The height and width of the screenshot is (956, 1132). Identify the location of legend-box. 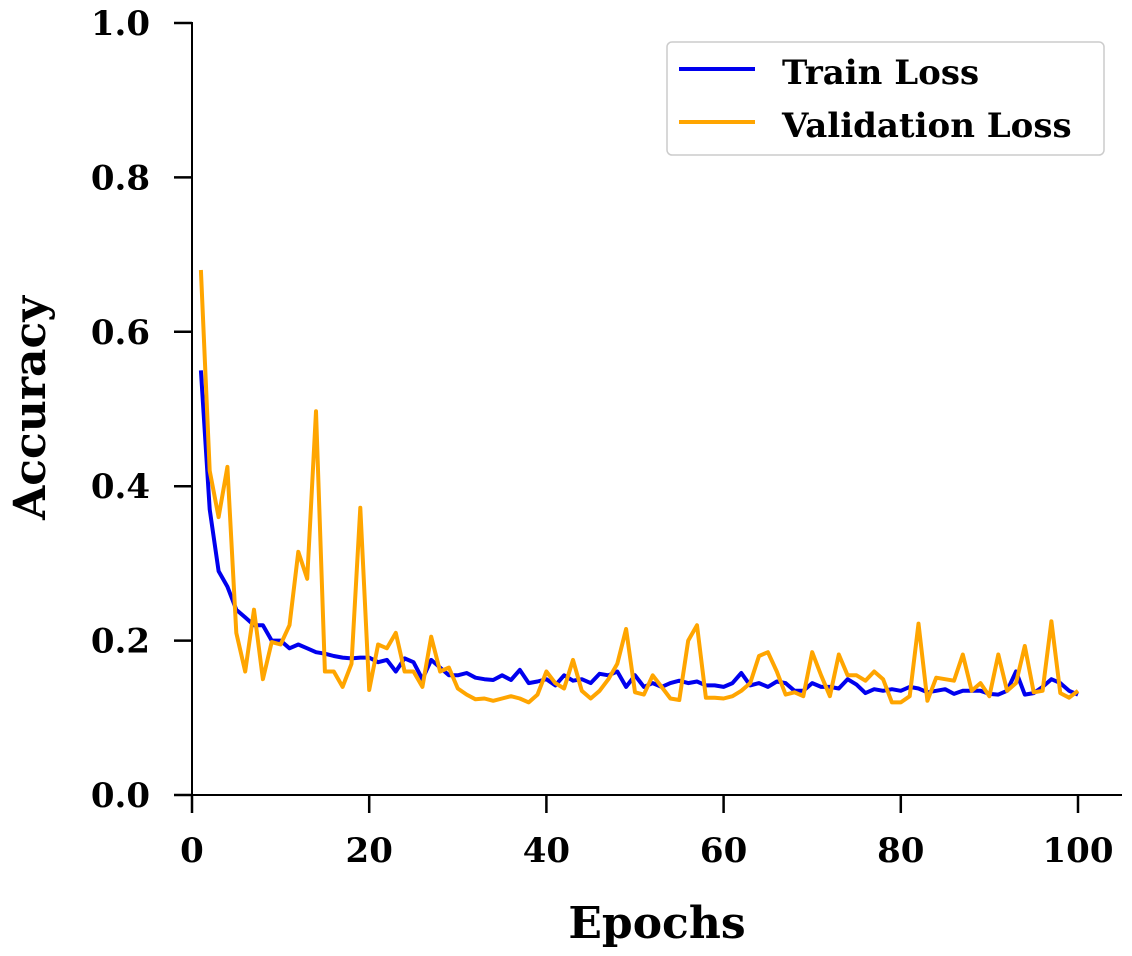
(885, 98).